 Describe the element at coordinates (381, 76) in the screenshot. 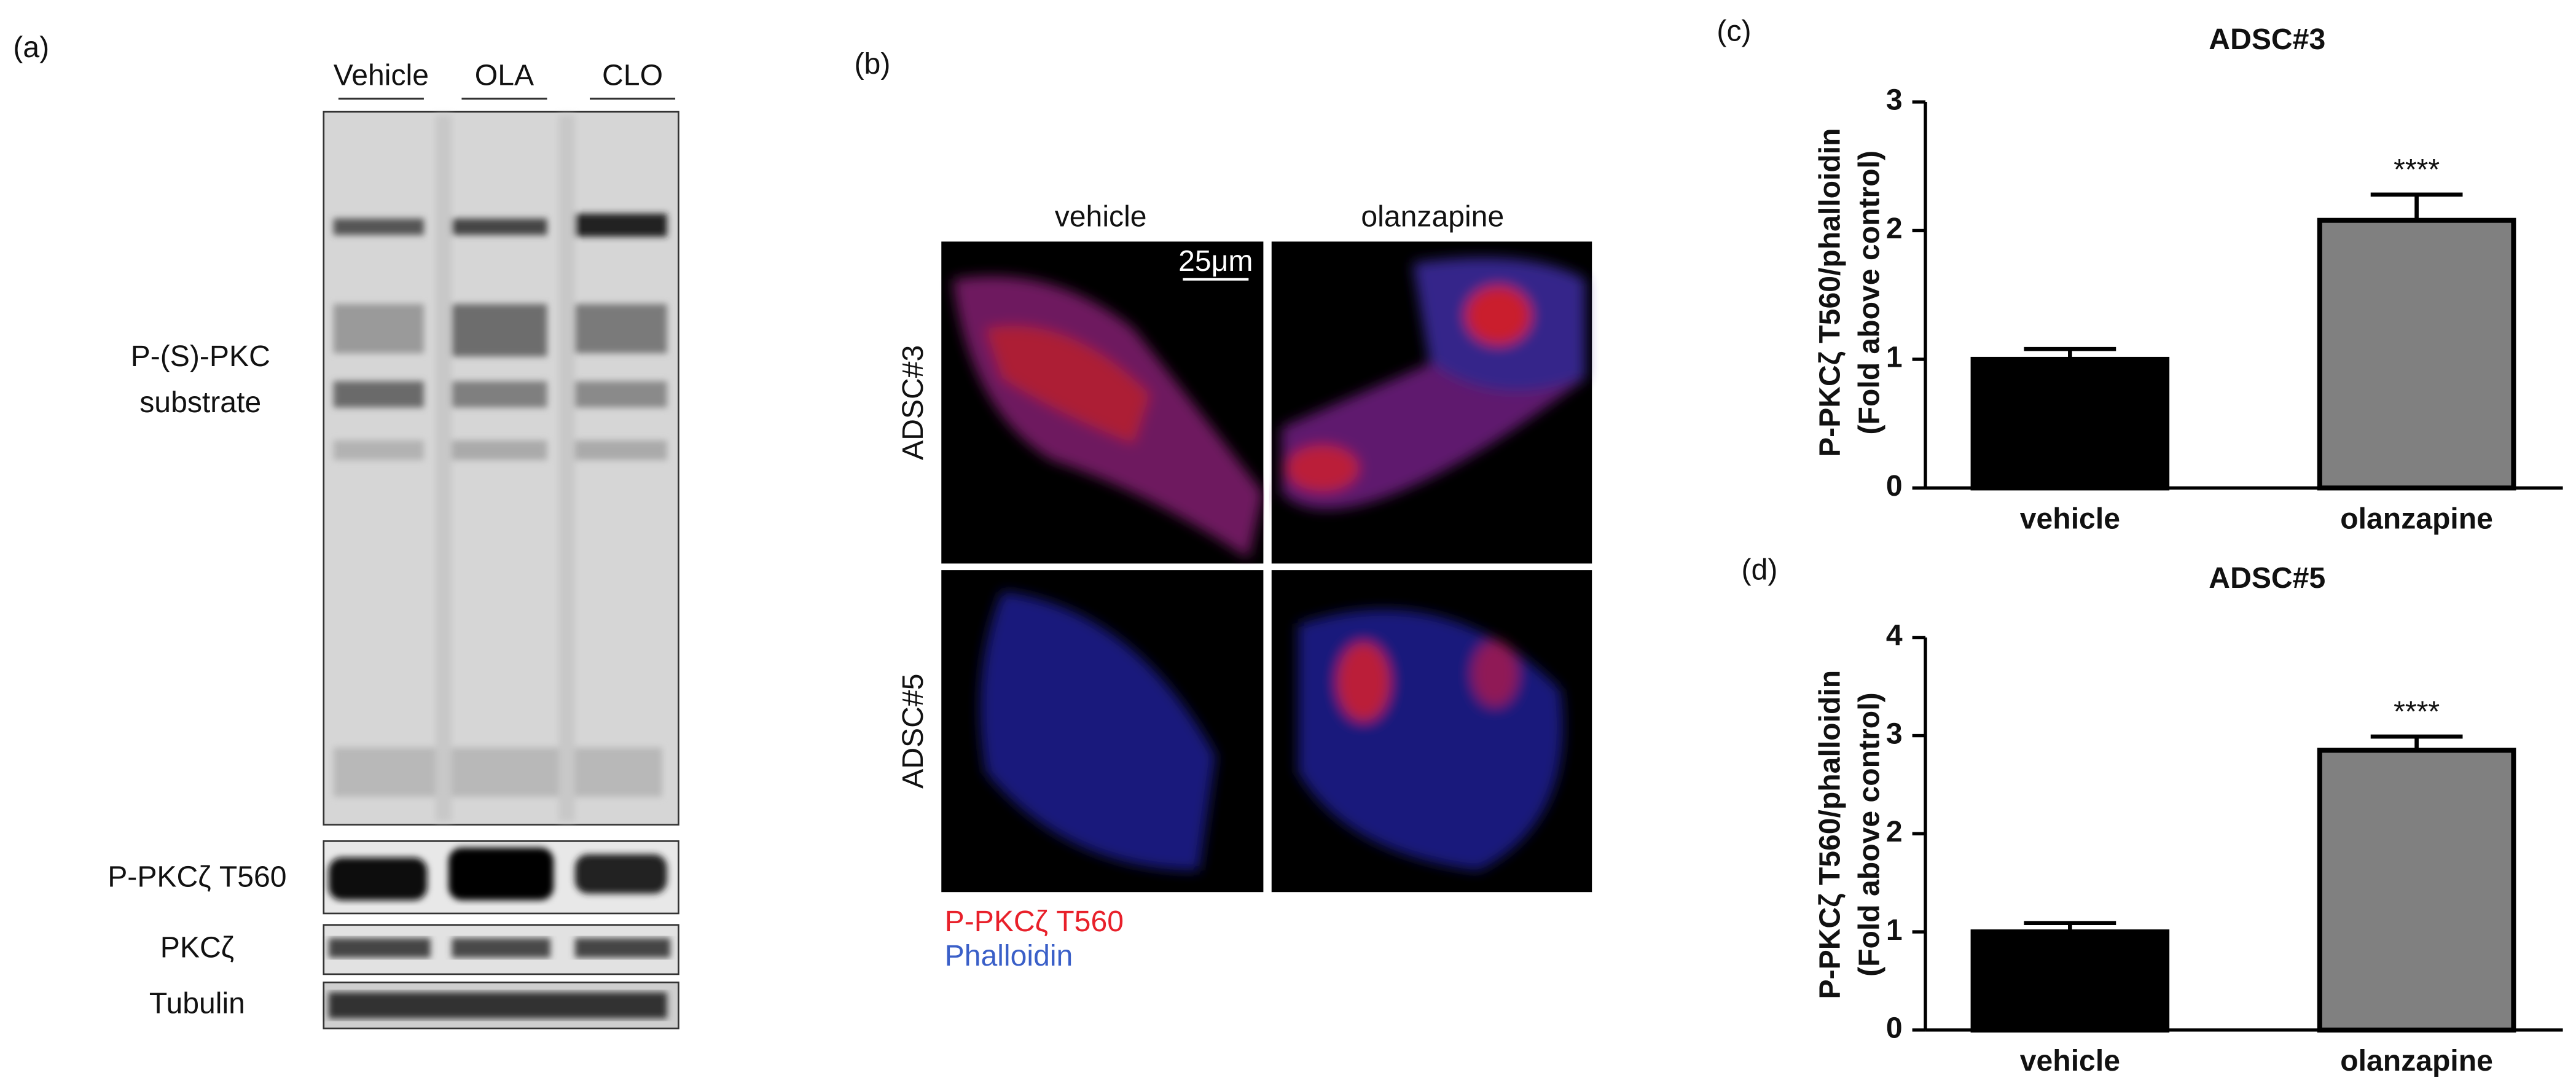

I see `lane-label: Vehicle` at that location.